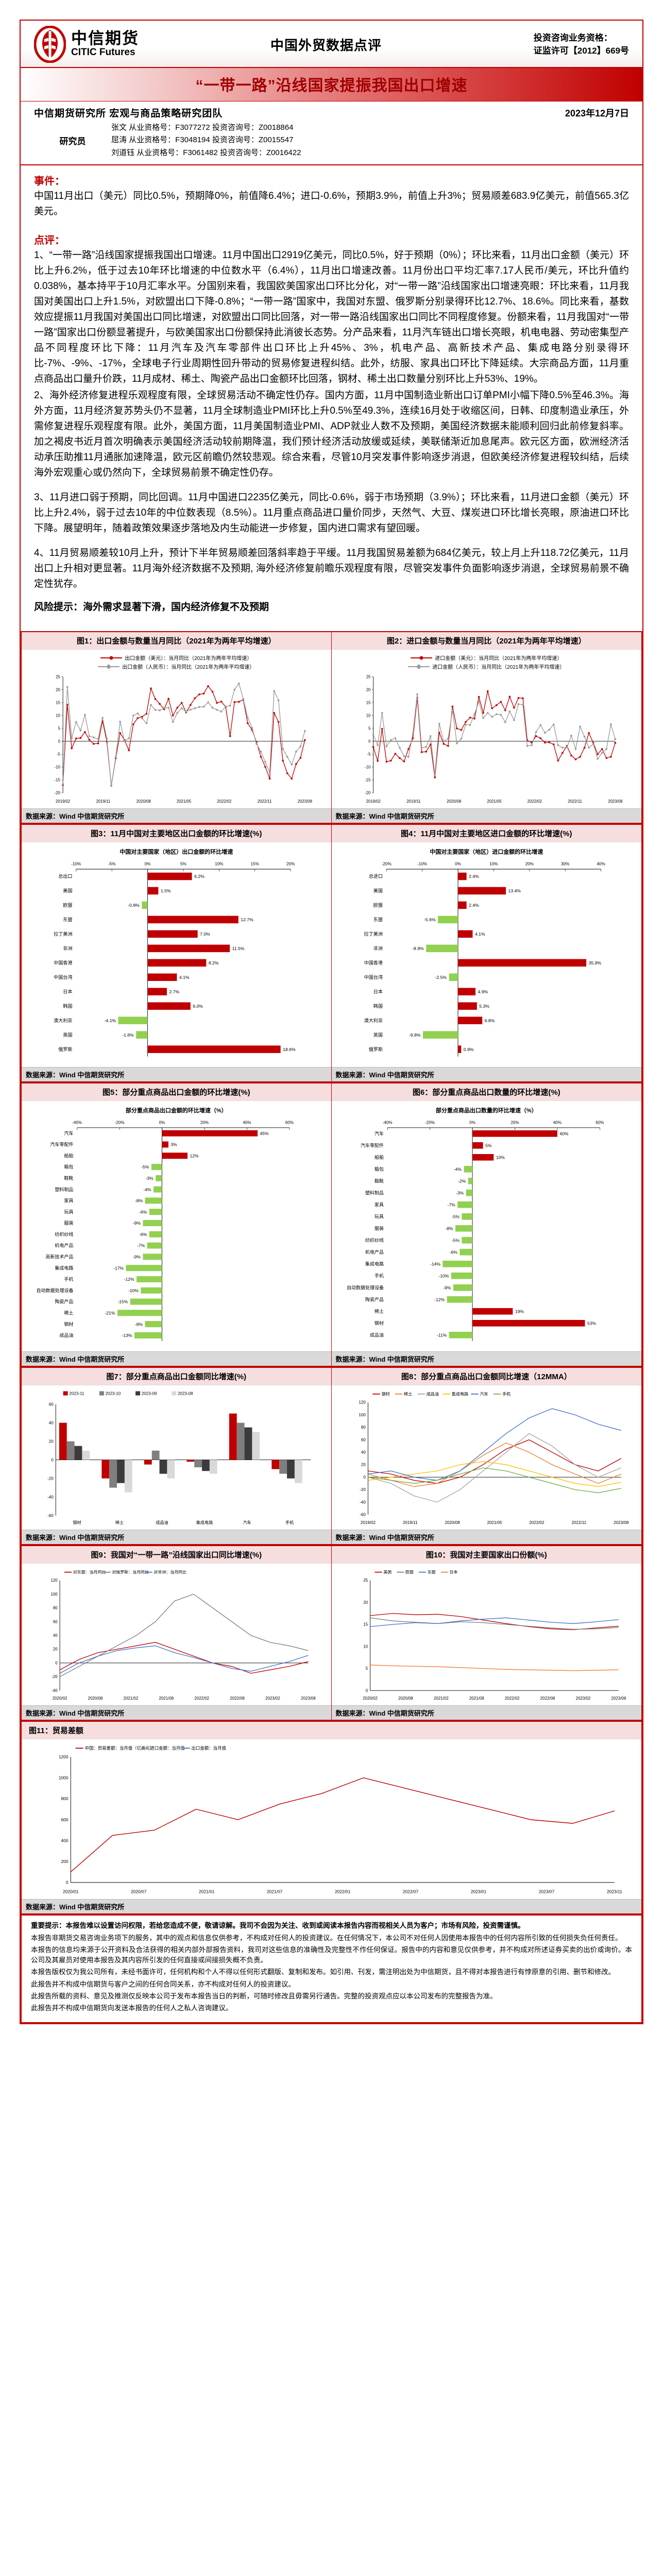  I want to click on svg-text: 汽车零配件, so click(61, 1144).